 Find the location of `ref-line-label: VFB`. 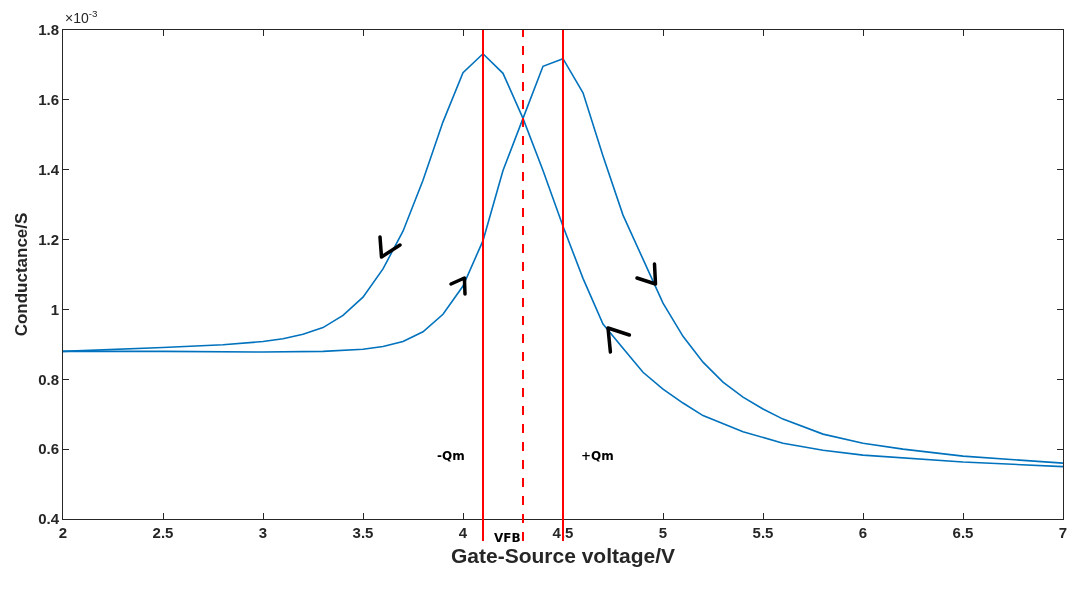

ref-line-label: VFB is located at coordinates (507, 538).